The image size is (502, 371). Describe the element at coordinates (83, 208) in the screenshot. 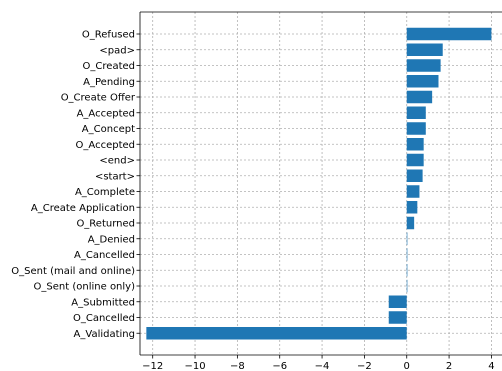

I see `y-tick-label: A_Create Application` at that location.